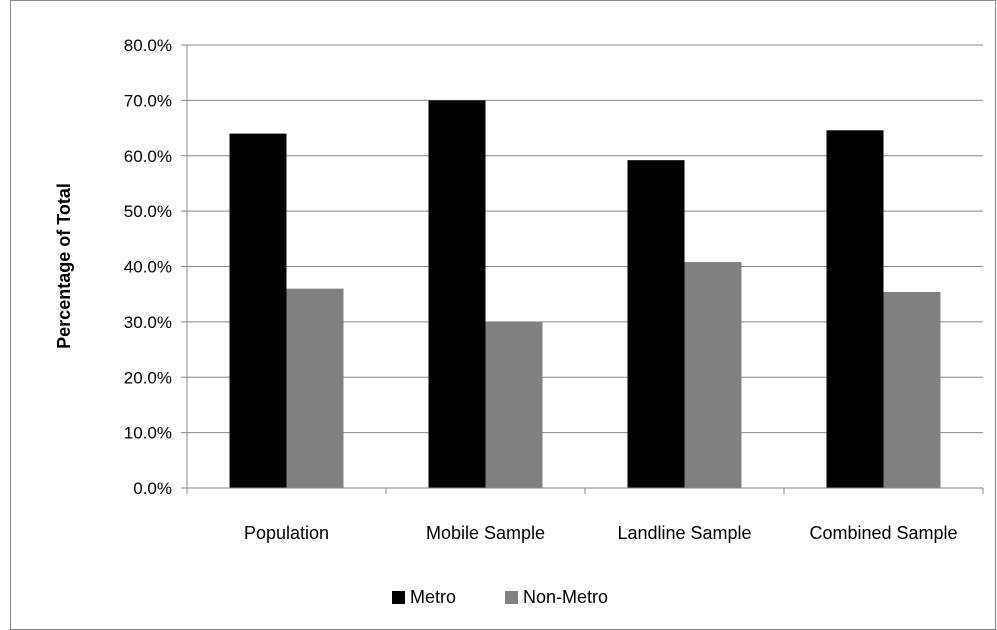 The height and width of the screenshot is (630, 997). I want to click on bar-non-metro-combined-sample, so click(912, 389).